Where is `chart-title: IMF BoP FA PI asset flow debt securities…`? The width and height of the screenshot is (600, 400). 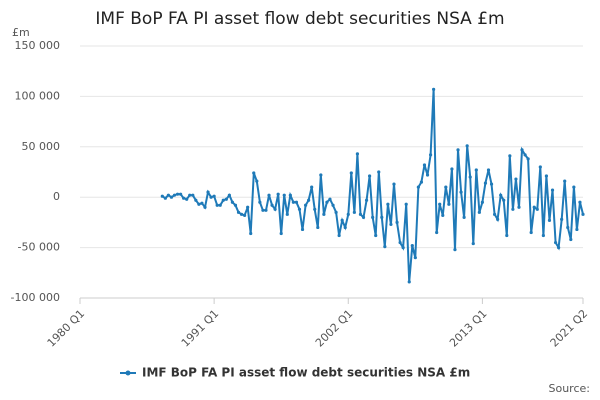
chart-title: IMF BoP FA PI asset flow debt securities… is located at coordinates (299, 19).